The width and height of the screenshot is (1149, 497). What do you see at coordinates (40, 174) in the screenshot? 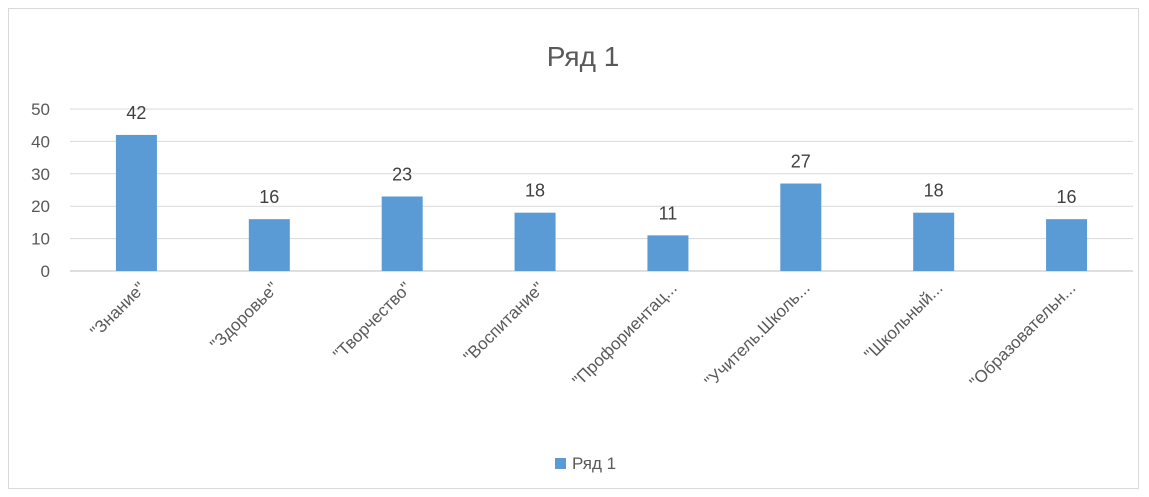
I see `y-tick-label: 30` at bounding box center [40, 174].